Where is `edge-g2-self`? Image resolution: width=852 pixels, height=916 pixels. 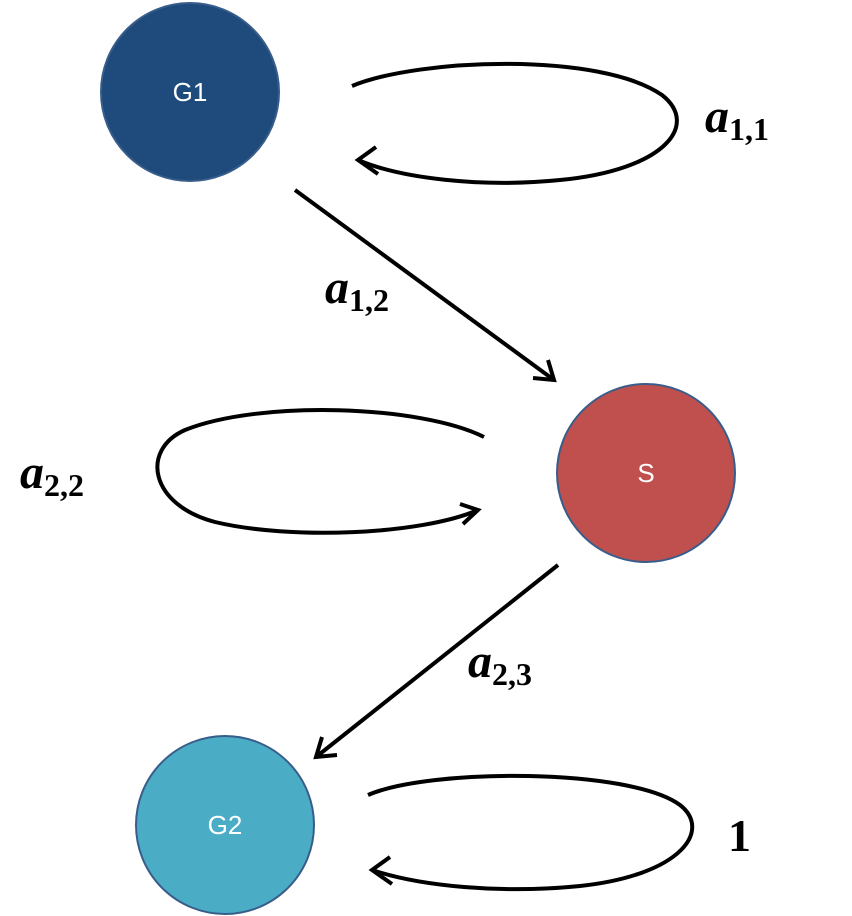 edge-g2-self is located at coordinates (531, 832).